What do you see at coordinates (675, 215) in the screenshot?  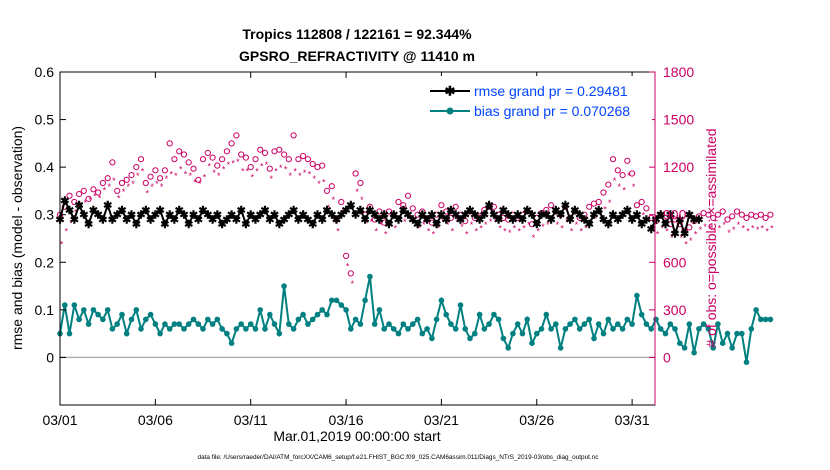 I see `y-right-tick-label: 900` at bounding box center [675, 215].